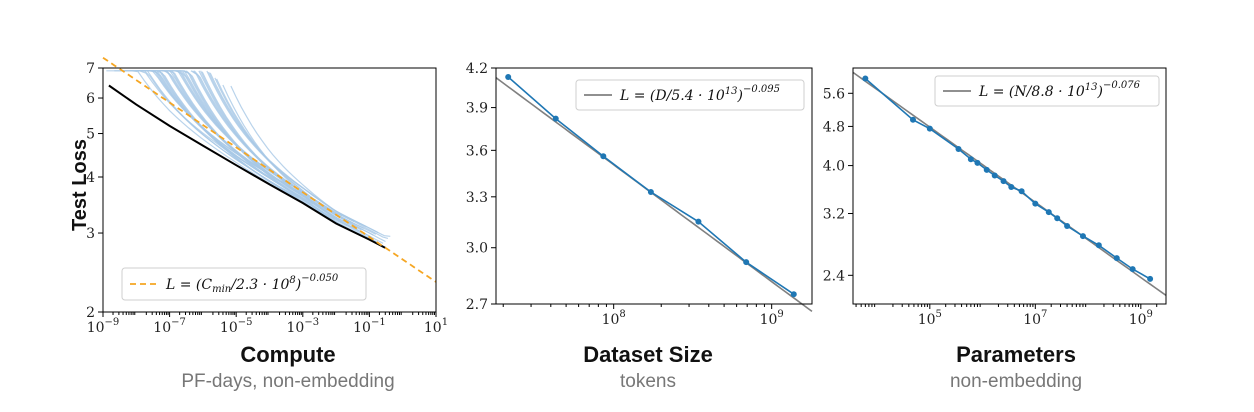 The height and width of the screenshot is (412, 1254). What do you see at coordinates (651, 185) in the screenshot?
I see `dataset-series` at bounding box center [651, 185].